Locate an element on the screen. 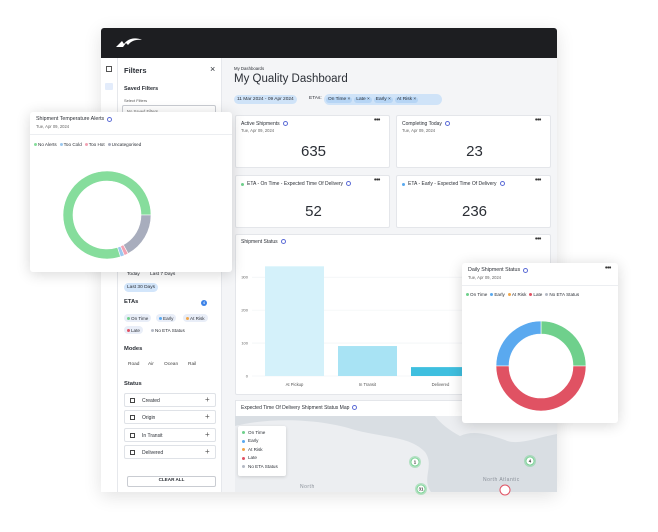 This screenshot has width=658, height=532. divider is located at coordinates (540, 285).